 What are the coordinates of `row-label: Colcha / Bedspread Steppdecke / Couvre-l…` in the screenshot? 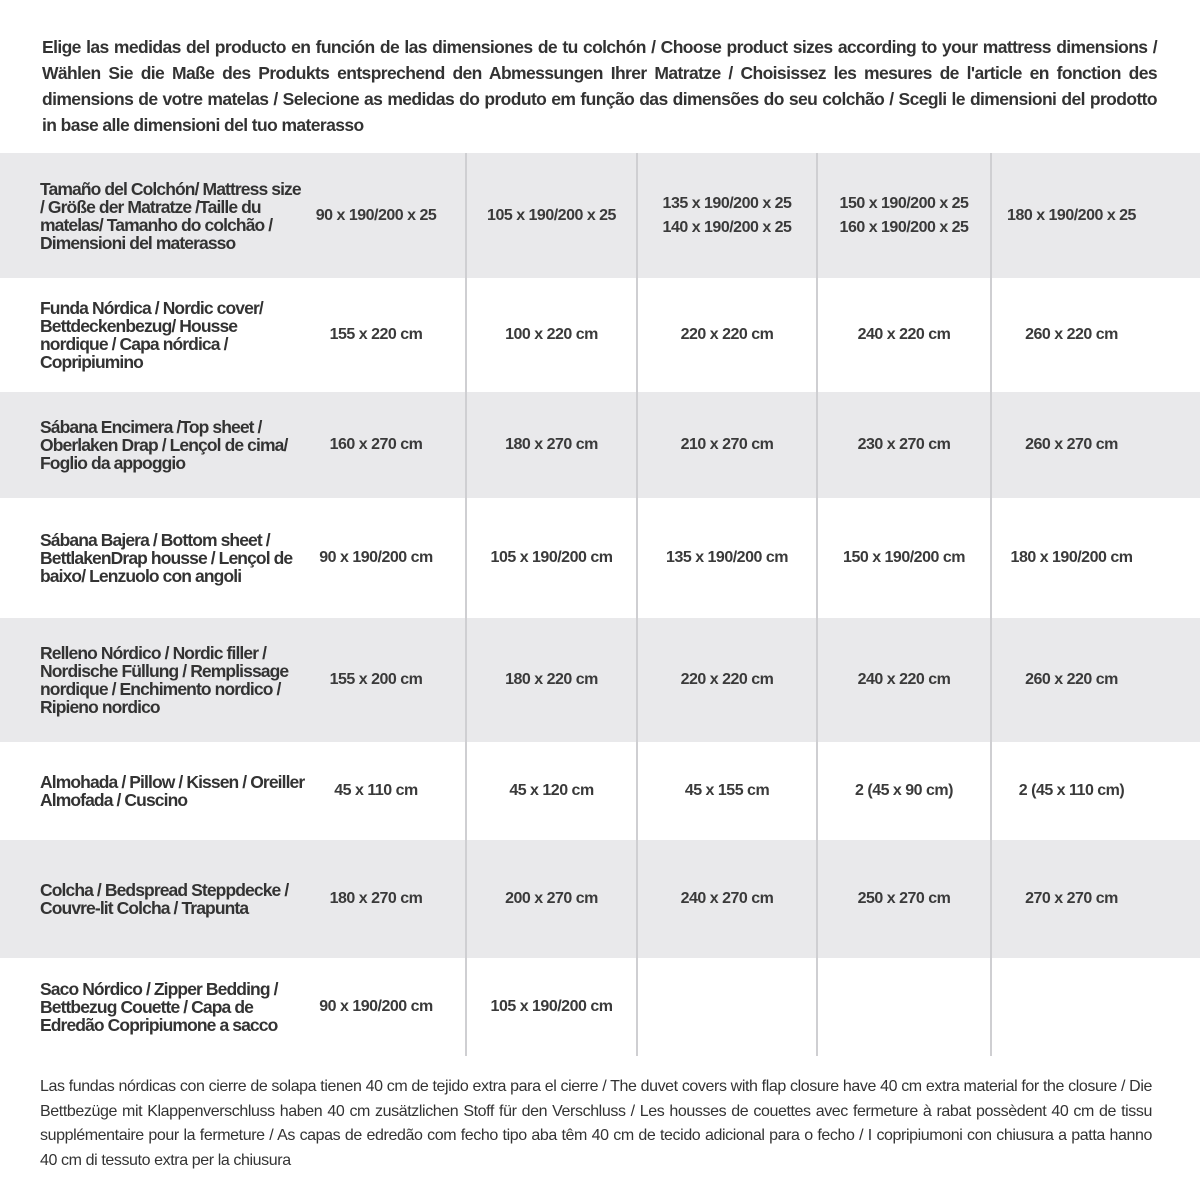 It's located at (164, 899).